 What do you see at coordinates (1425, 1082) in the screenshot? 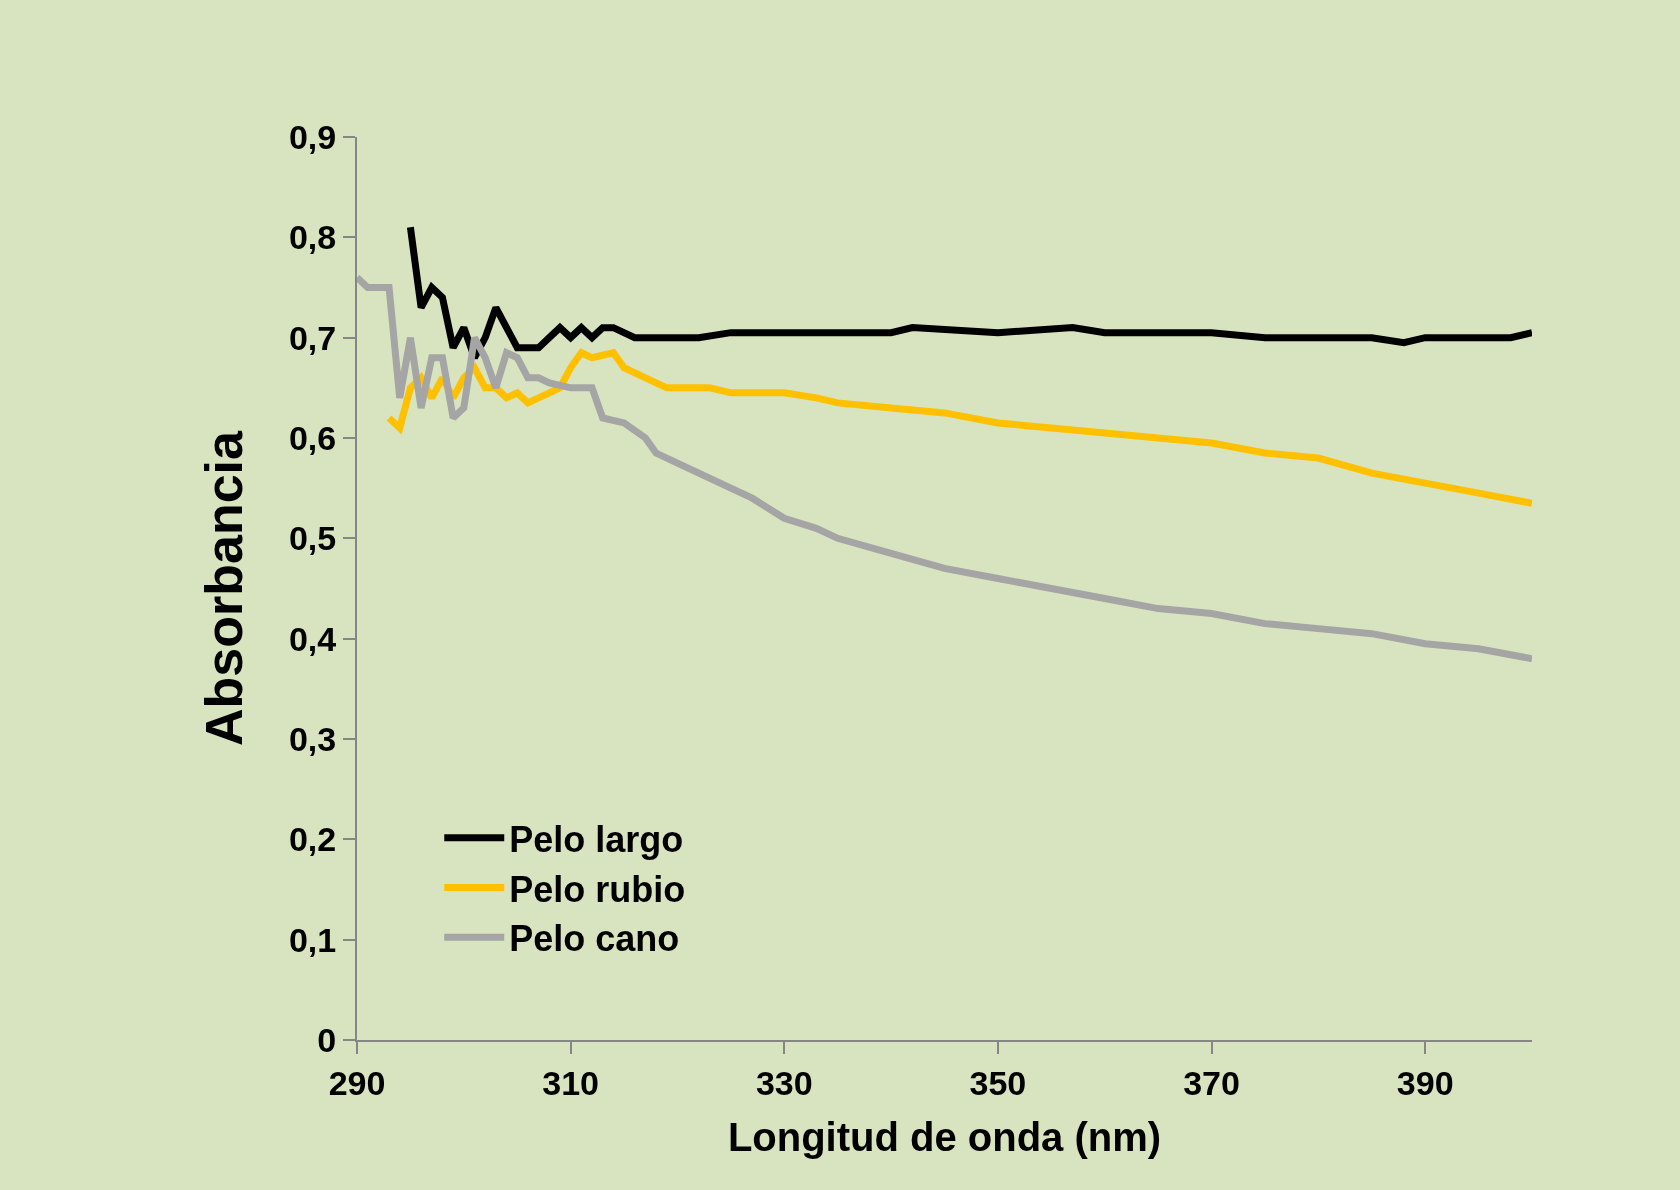
I see `x-tick-label: 390` at bounding box center [1425, 1082].